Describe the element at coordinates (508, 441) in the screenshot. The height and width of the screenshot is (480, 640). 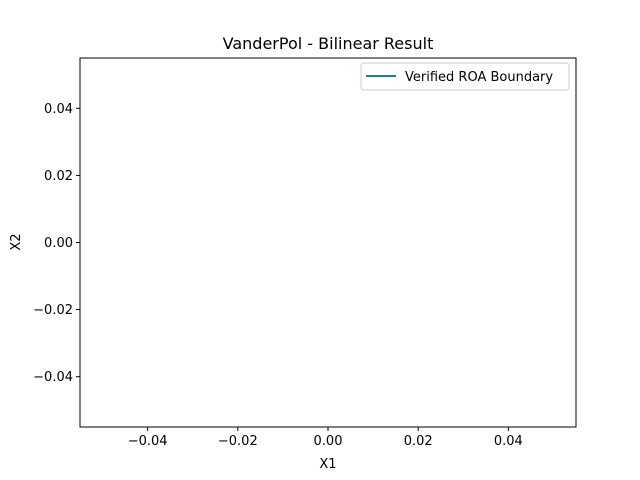
I see `x-tick-label: 0.04` at that location.